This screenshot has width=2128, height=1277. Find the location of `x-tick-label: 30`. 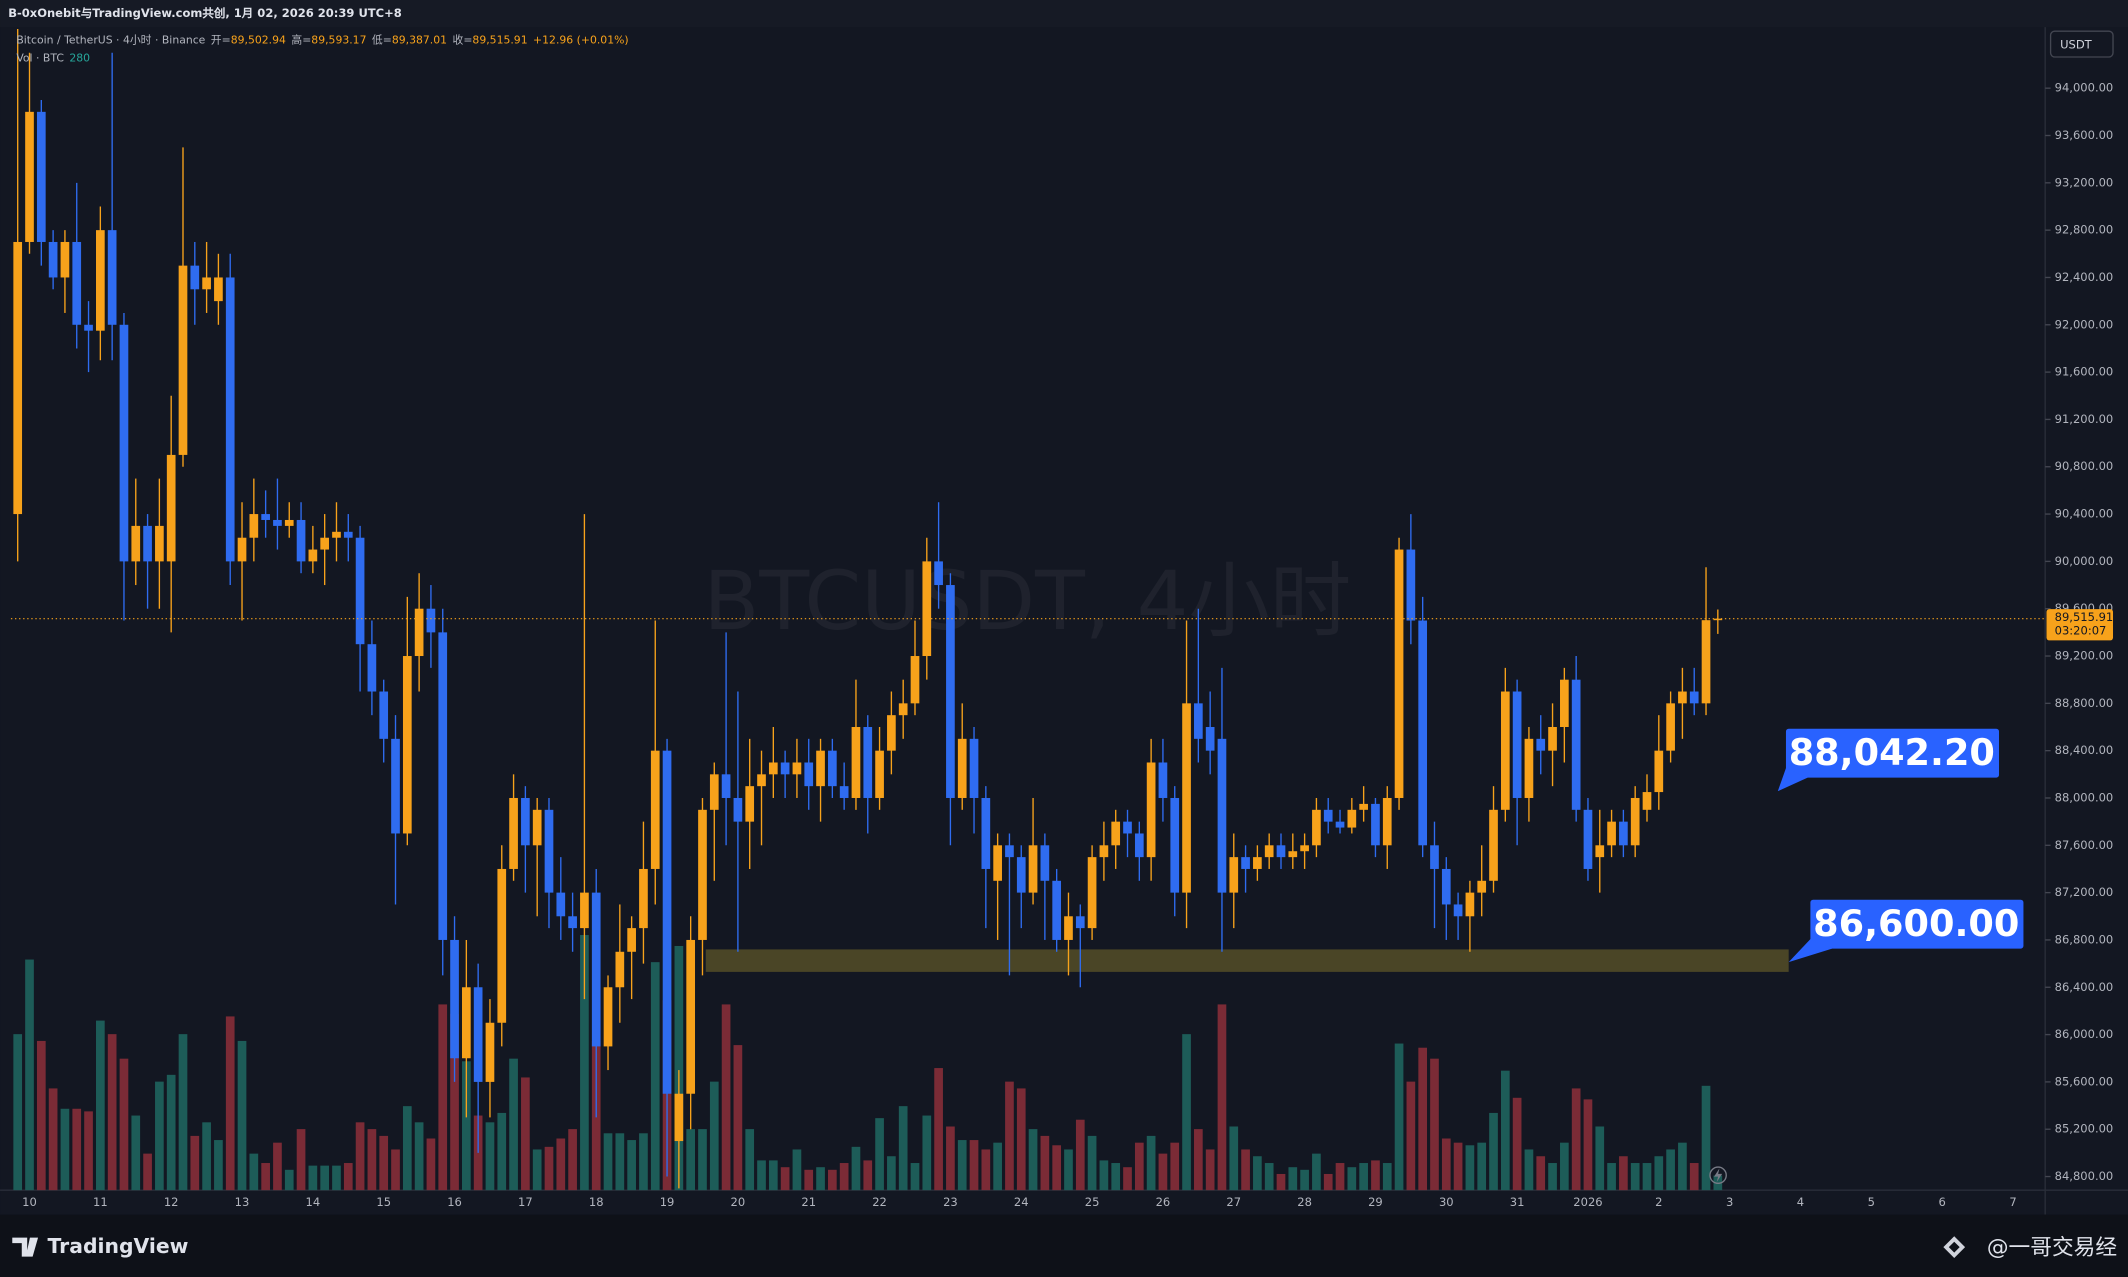

x-tick-label: 30 is located at coordinates (1446, 1202).